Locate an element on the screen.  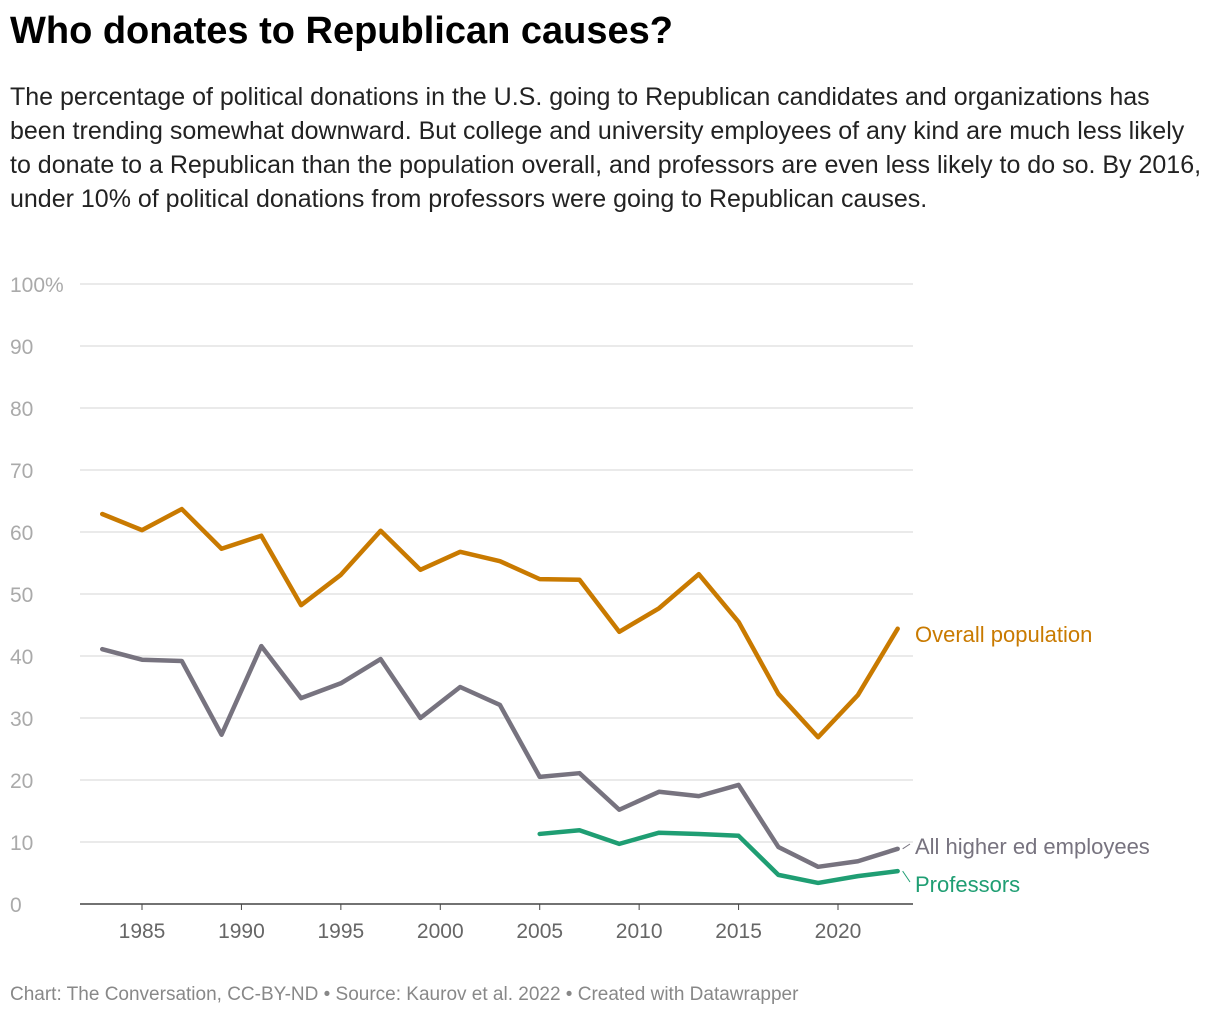
series-line-professors is located at coordinates (718, 856).